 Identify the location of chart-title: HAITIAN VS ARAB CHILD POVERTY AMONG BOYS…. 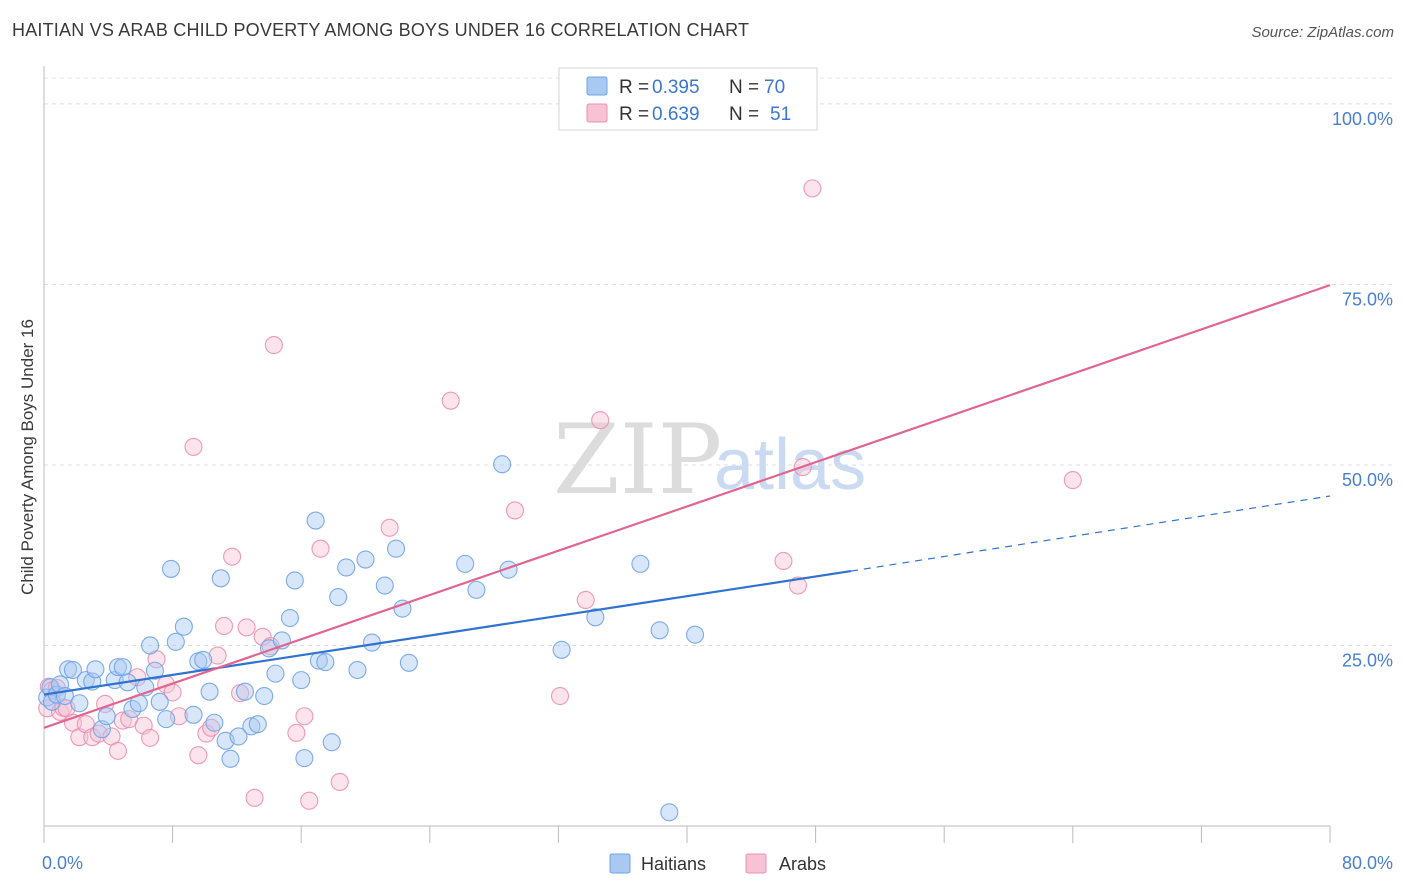
(381, 30).